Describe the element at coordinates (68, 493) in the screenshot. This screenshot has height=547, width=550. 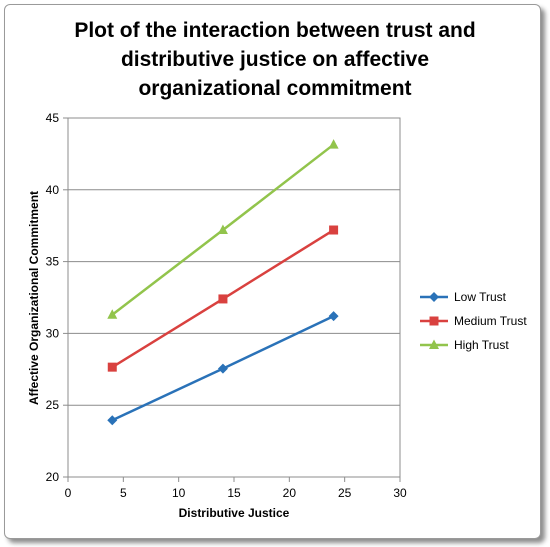
I see `x-tick-label: 0` at that location.